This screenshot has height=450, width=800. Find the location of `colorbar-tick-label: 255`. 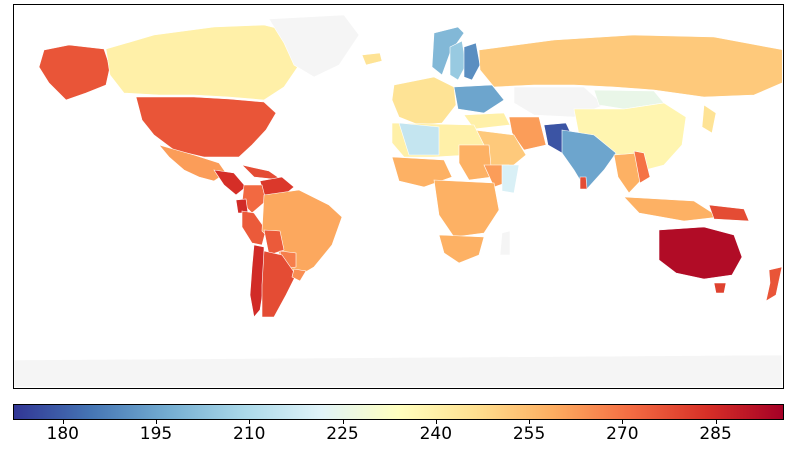

colorbar-tick-label: 255 is located at coordinates (529, 434).